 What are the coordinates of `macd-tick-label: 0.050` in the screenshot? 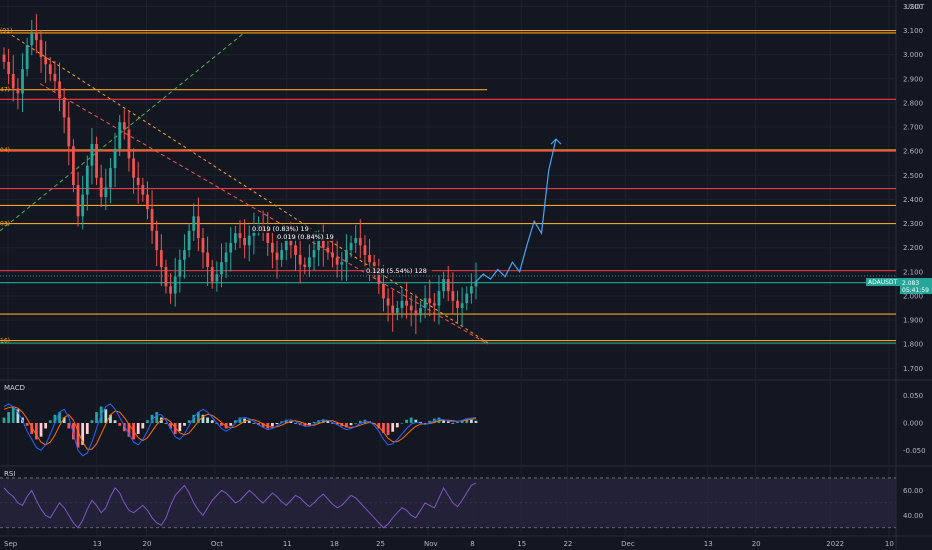 It's located at (913, 396).